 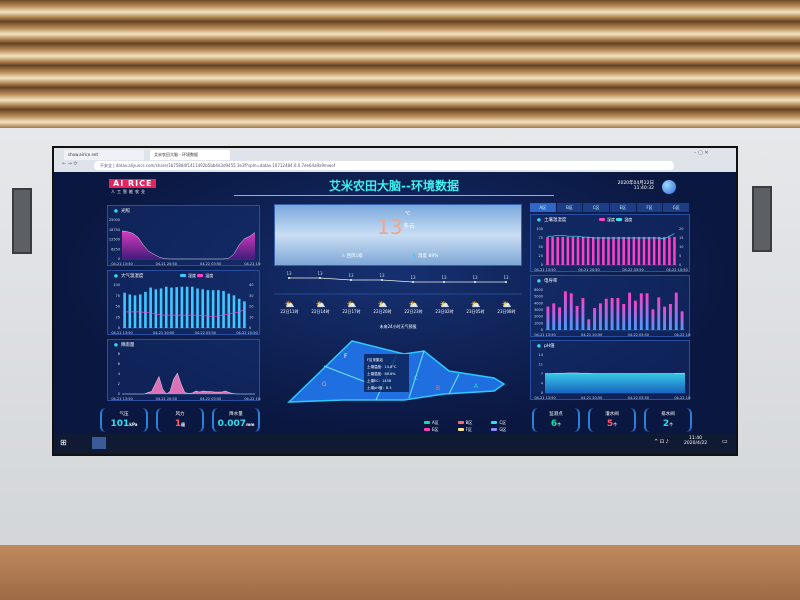 I want to click on stat-value: 1级, so click(x=180, y=424).